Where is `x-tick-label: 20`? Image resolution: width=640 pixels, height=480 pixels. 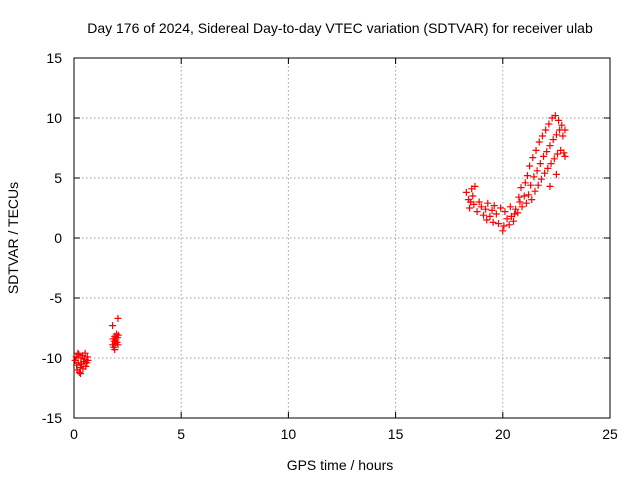 x-tick-label: 20 is located at coordinates (503, 434).